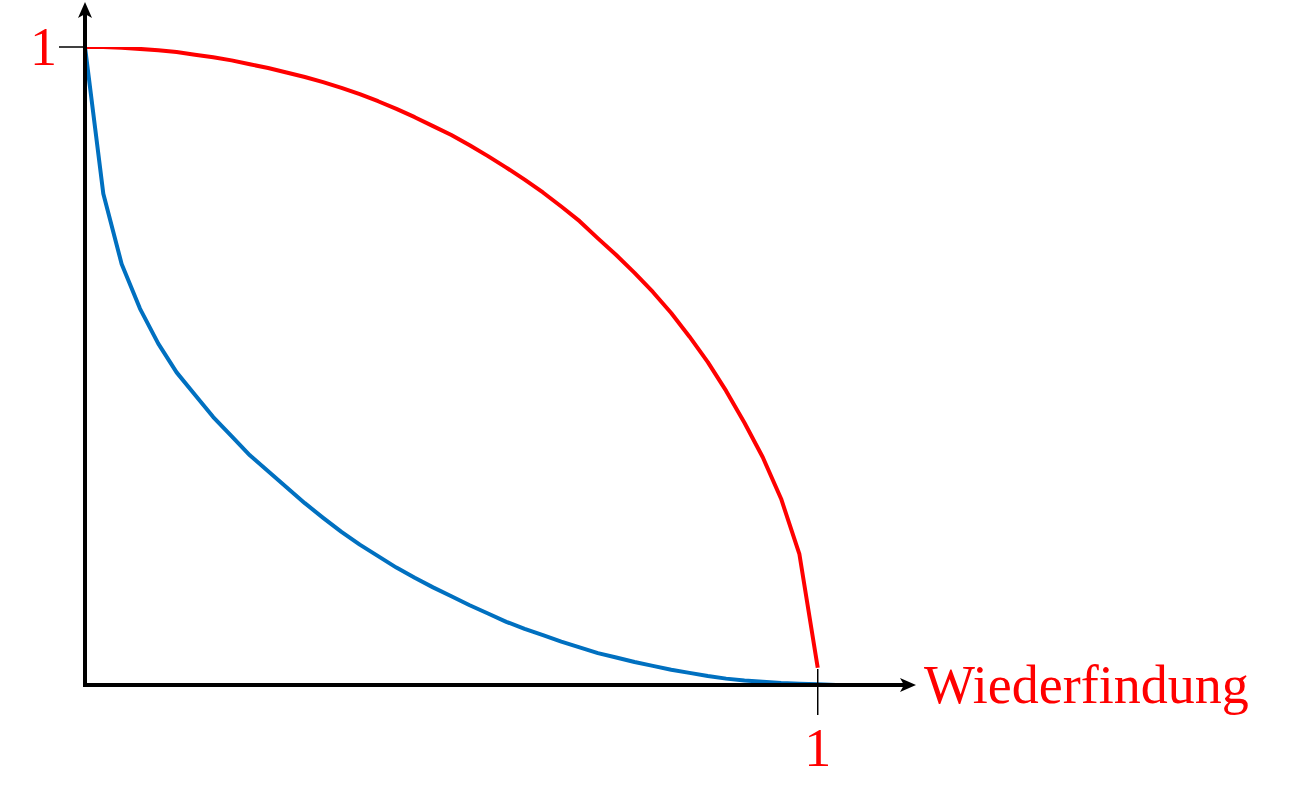  What do you see at coordinates (1086, 685) in the screenshot?
I see `x-axis-title: Wiederfindung` at bounding box center [1086, 685].